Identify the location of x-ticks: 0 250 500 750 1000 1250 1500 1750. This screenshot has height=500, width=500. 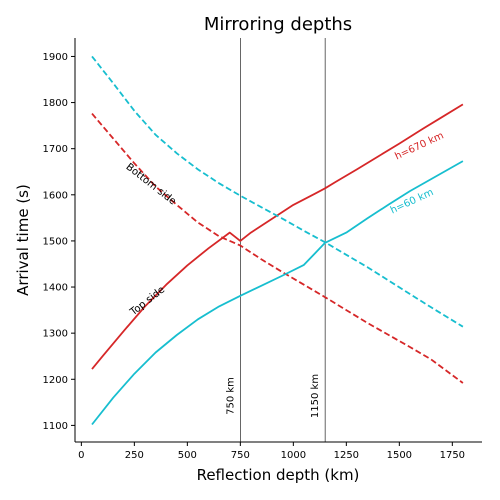
(271, 451).